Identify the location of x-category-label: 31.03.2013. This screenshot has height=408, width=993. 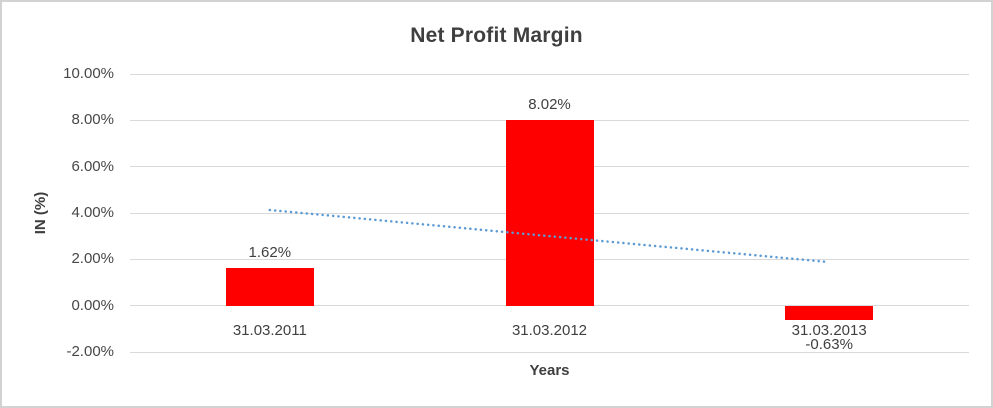
(829, 330).